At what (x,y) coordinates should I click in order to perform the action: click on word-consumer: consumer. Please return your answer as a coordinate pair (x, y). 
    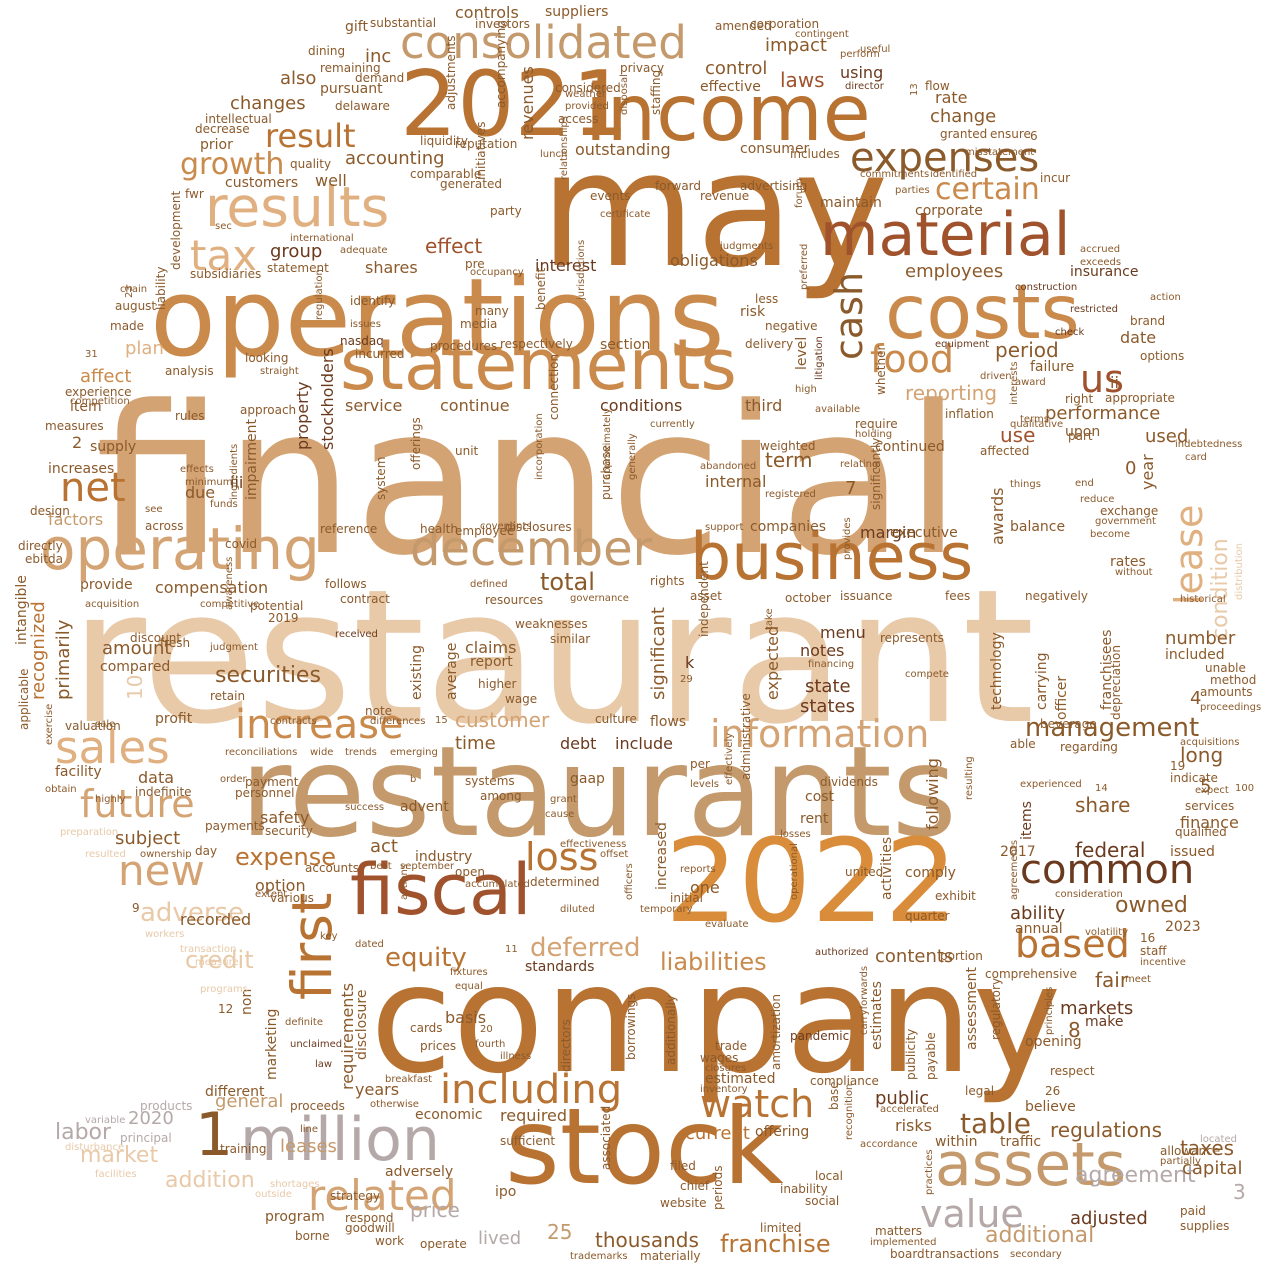
    Looking at the image, I should click on (775, 149).